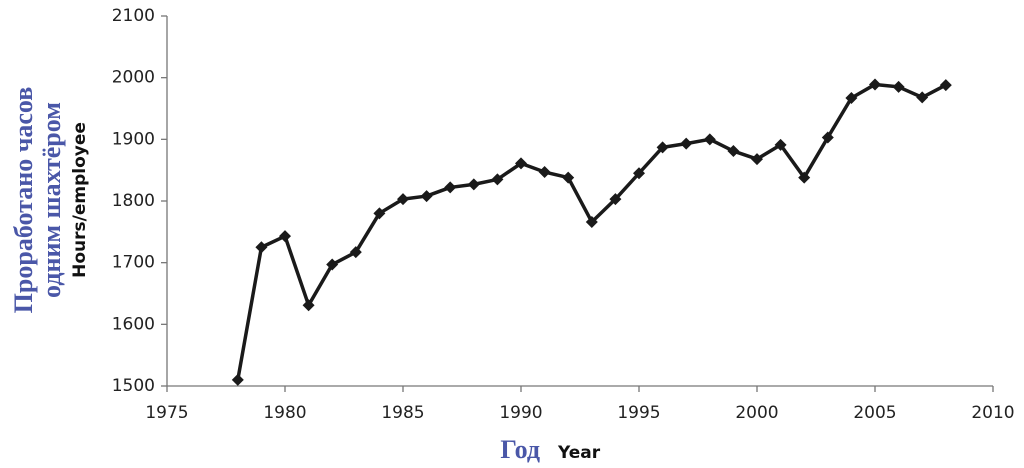  What do you see at coordinates (133, 201) in the screenshot?
I see `y-tick-label: 1800` at bounding box center [133, 201].